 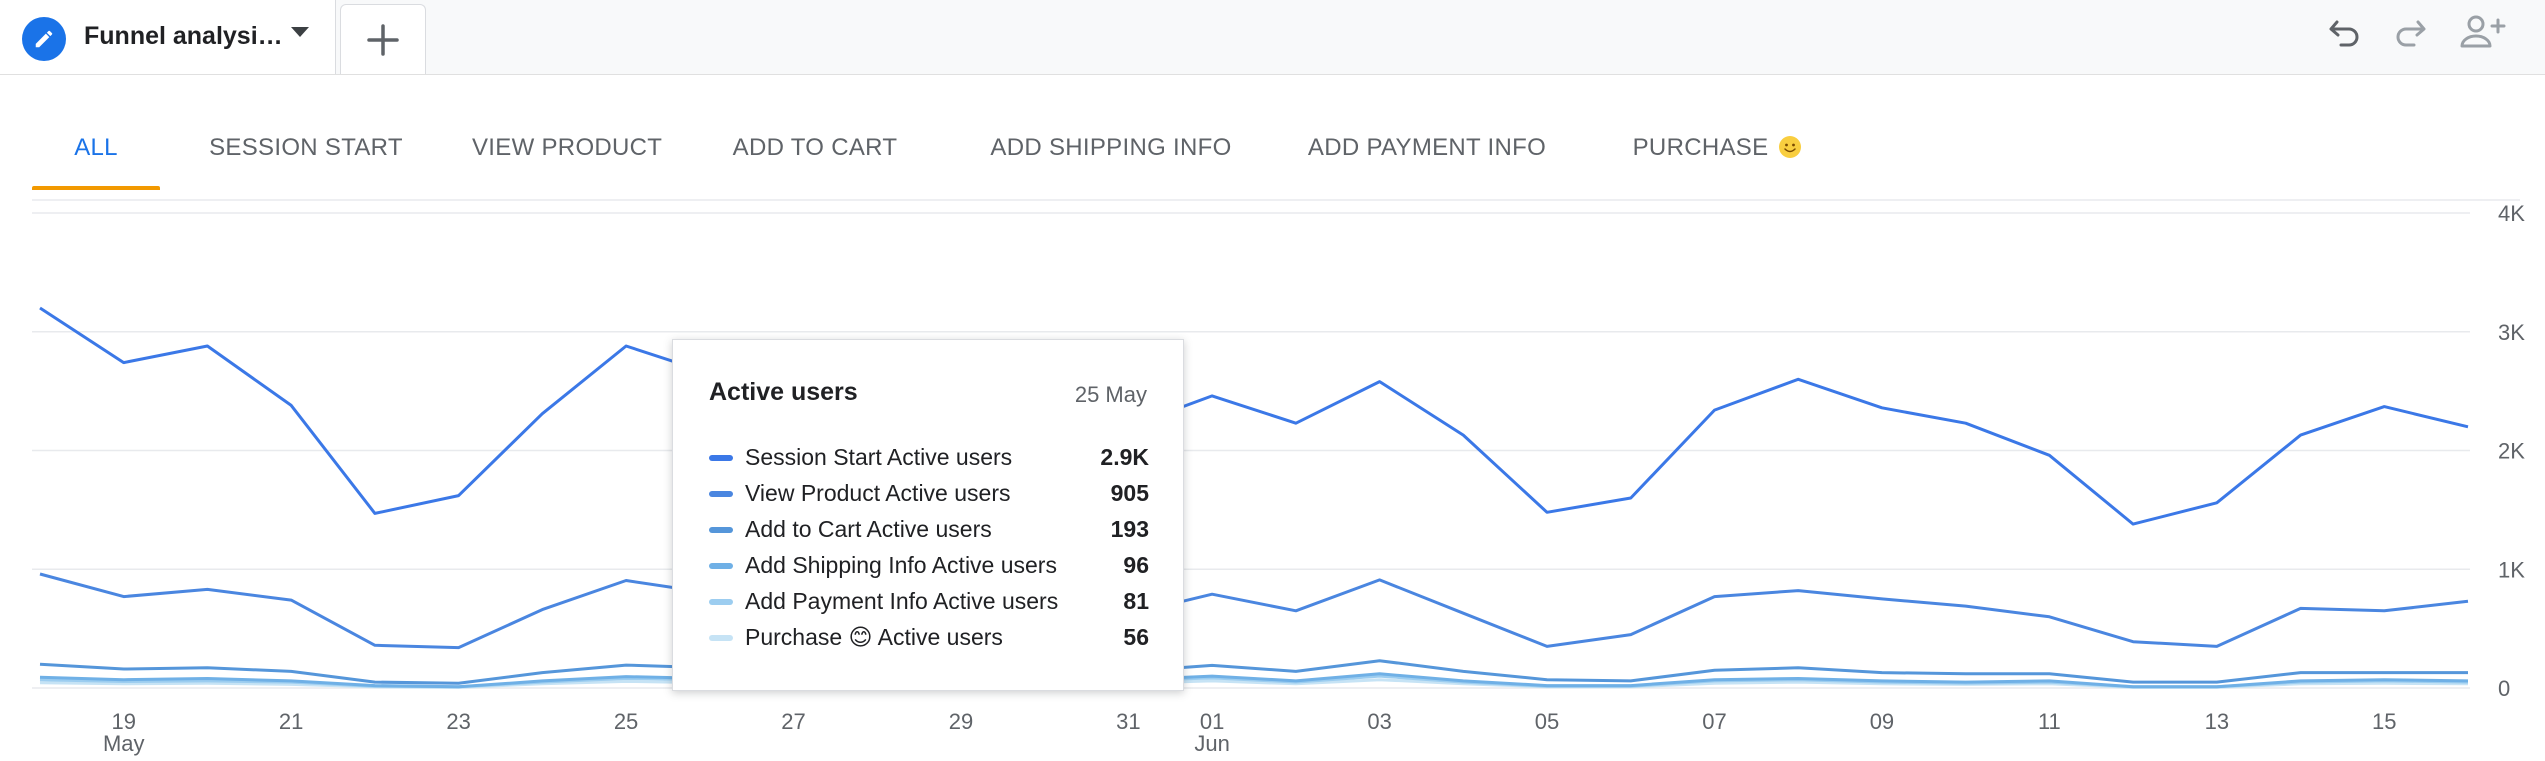 I want to click on tooltip-row: Session Start Active users 2.9K, so click(x=929, y=458).